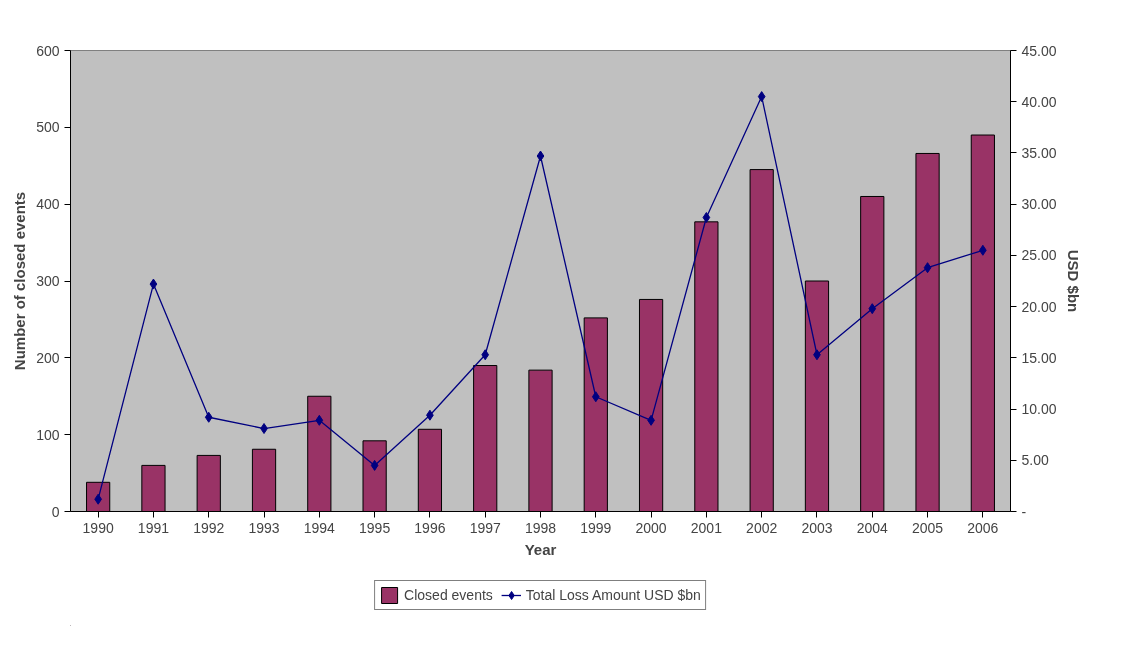 The image size is (1128, 648). I want to click on y2-tick-label: 20.00, so click(1039, 306).